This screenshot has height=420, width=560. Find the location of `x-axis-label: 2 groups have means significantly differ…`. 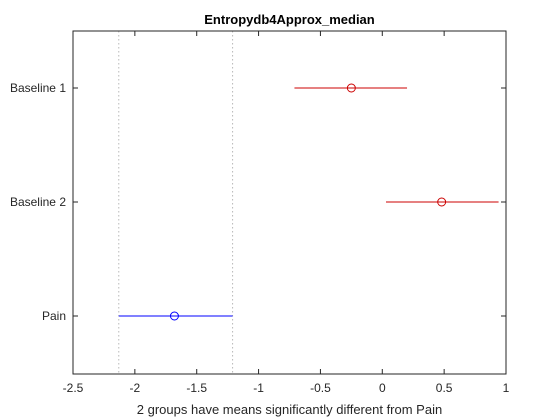

x-axis-label: 2 groups have means significantly differ… is located at coordinates (289, 409).